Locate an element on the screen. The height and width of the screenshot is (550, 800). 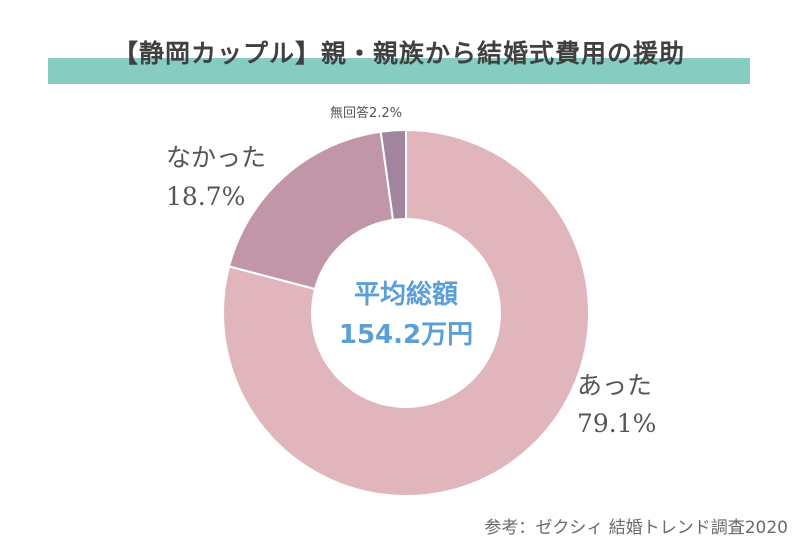
donut-hole is located at coordinates (406, 313).